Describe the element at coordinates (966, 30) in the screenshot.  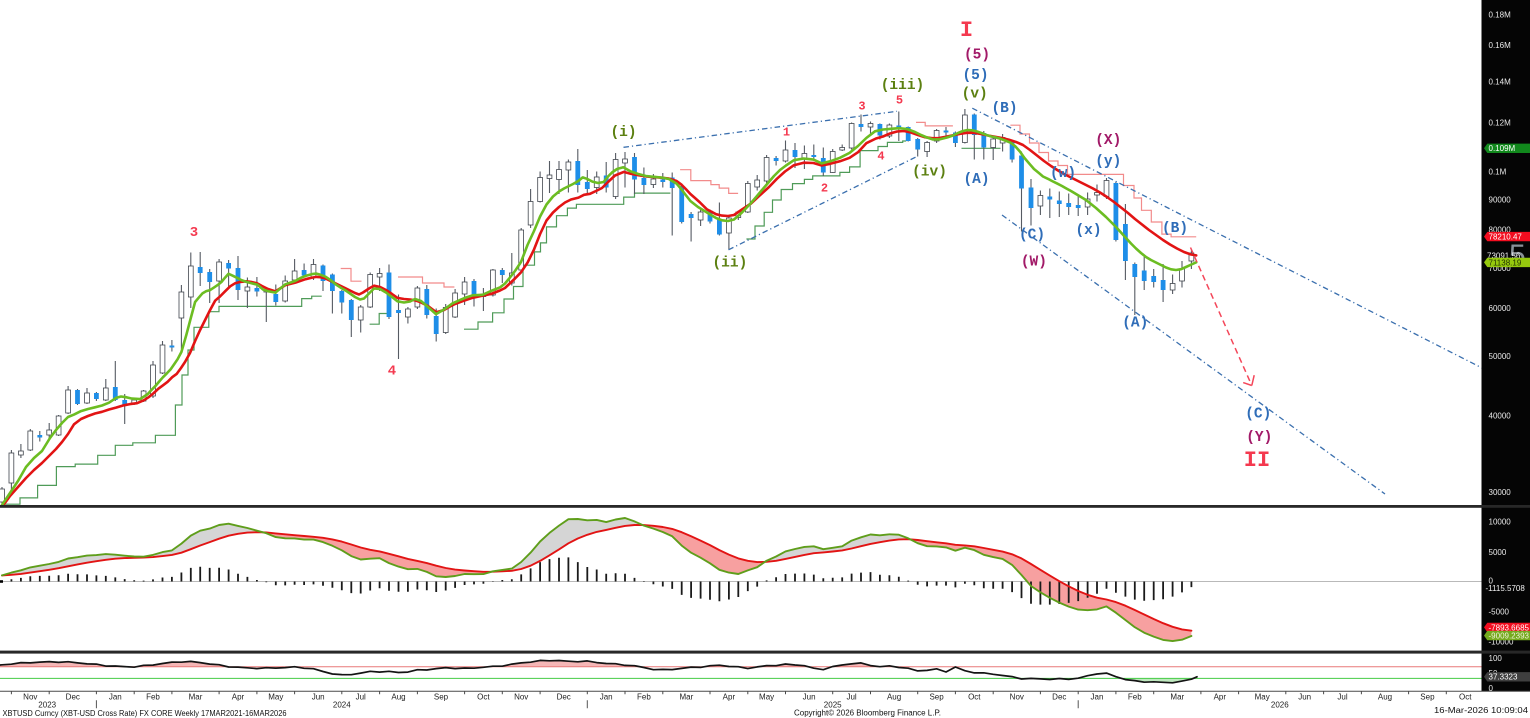
I see `svg-text: I` at that location.